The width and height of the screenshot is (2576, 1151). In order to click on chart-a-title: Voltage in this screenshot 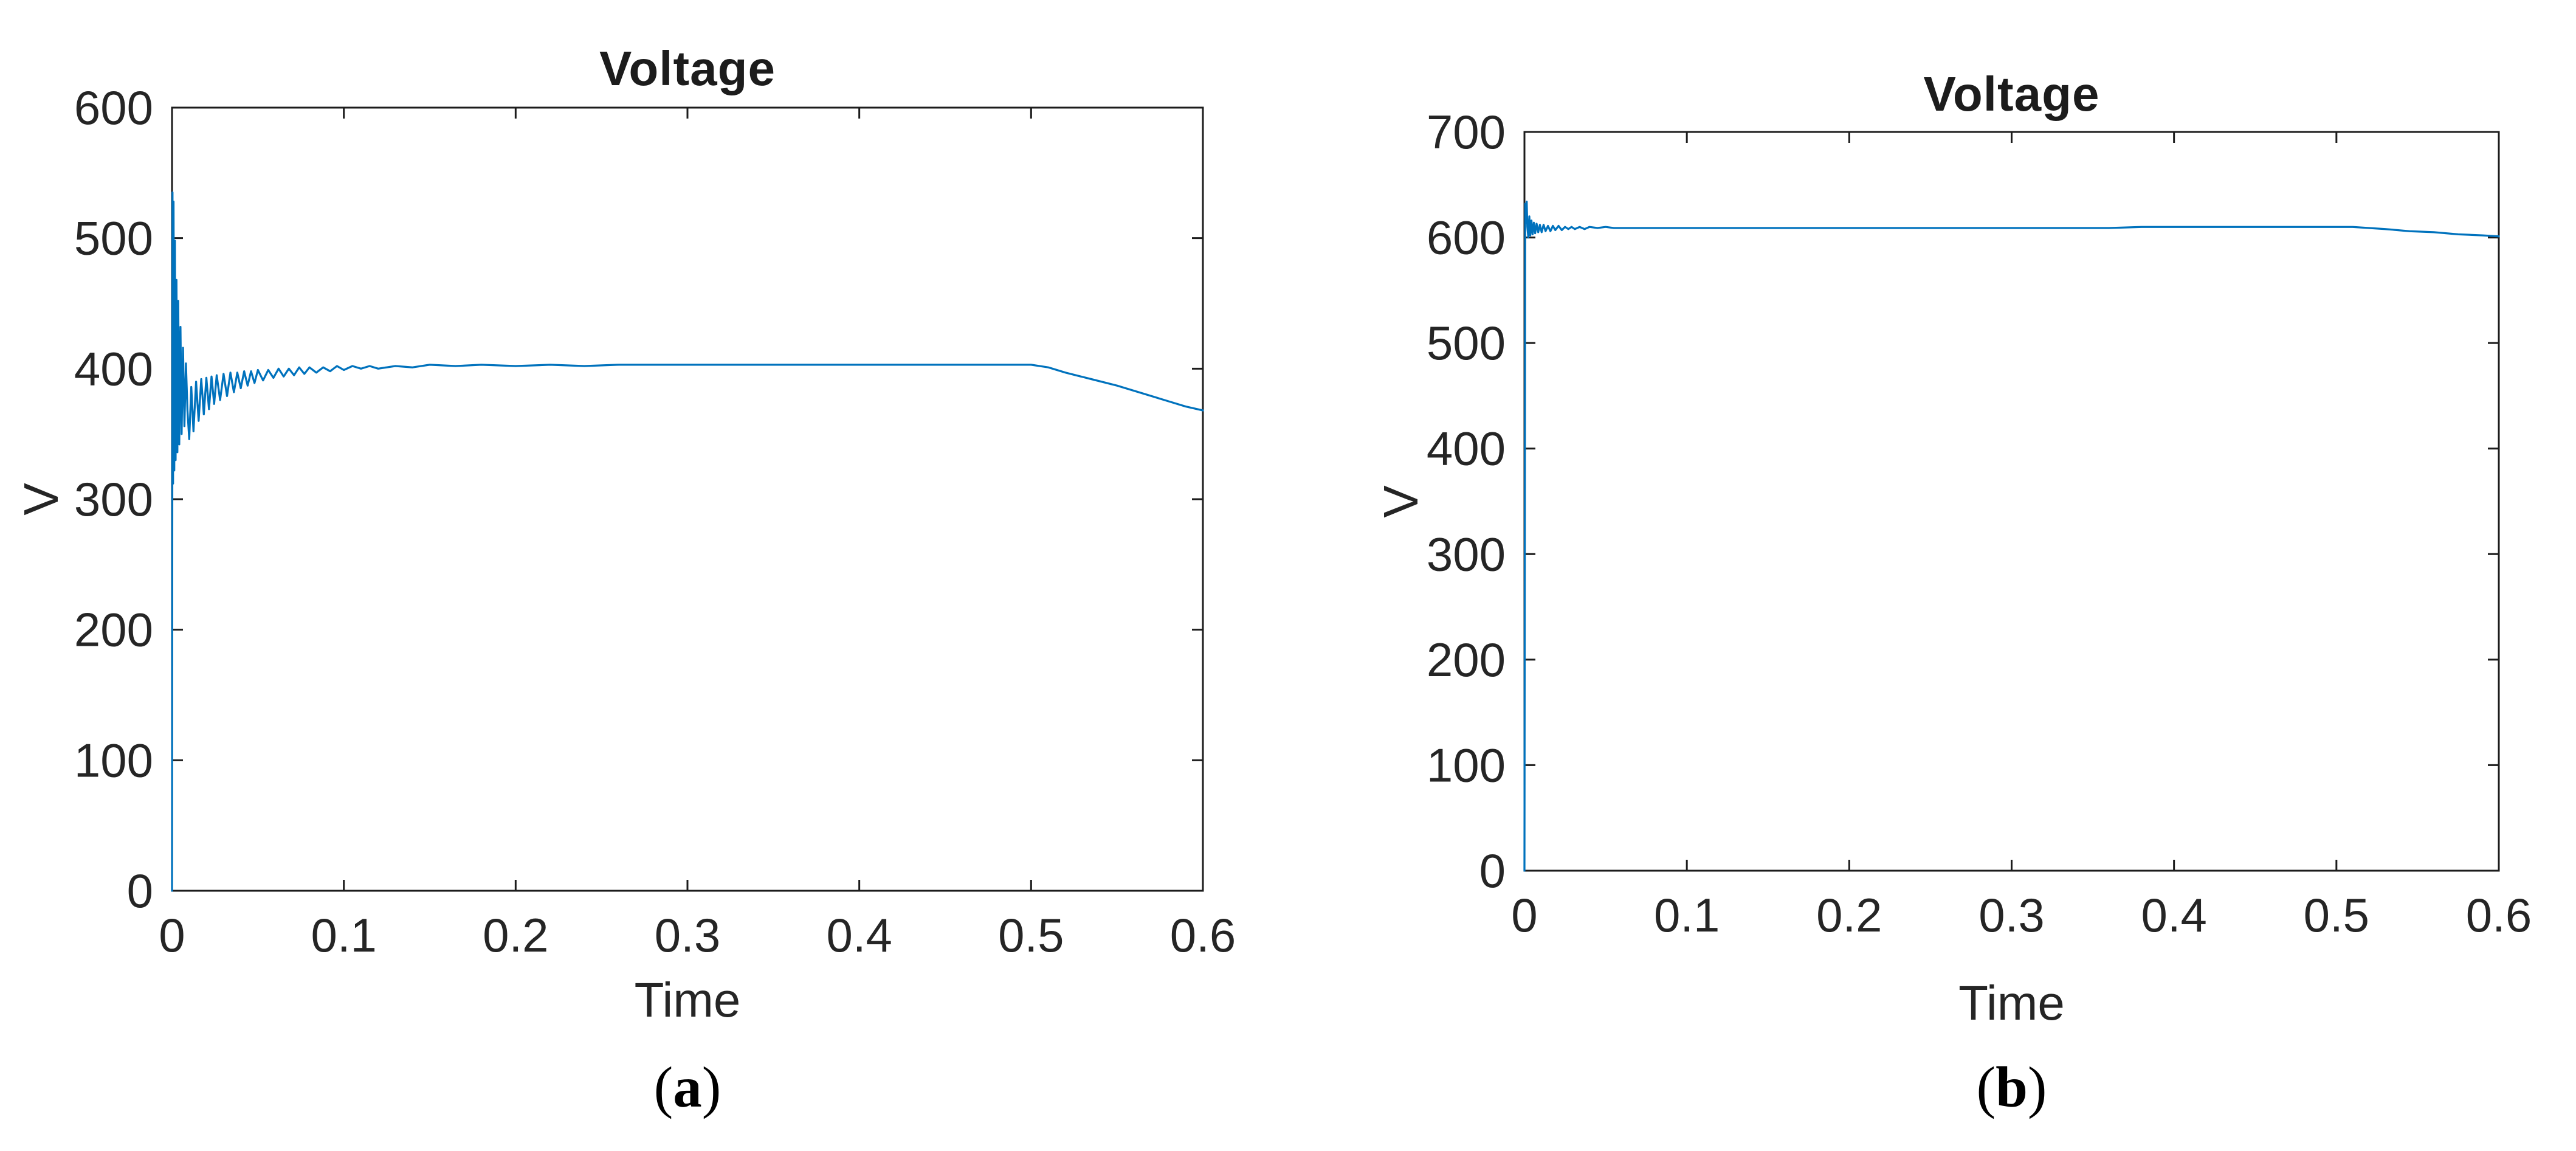, I will do `click(687, 68)`.